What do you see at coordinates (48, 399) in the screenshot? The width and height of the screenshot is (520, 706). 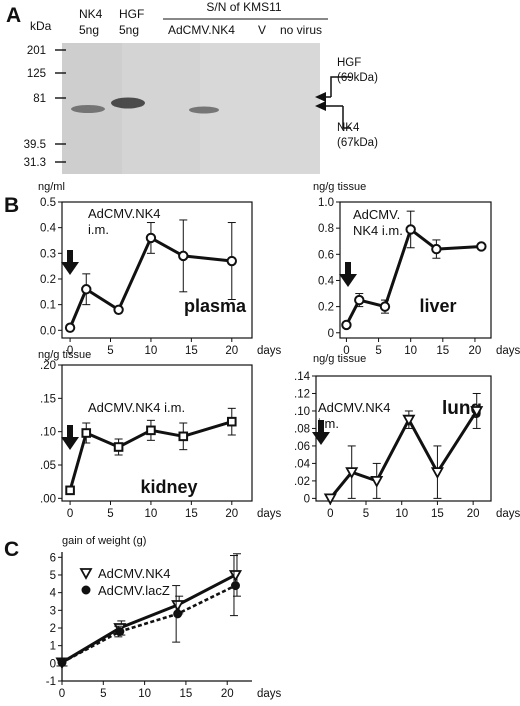 I see `y-tick-label: .15` at bounding box center [48, 399].